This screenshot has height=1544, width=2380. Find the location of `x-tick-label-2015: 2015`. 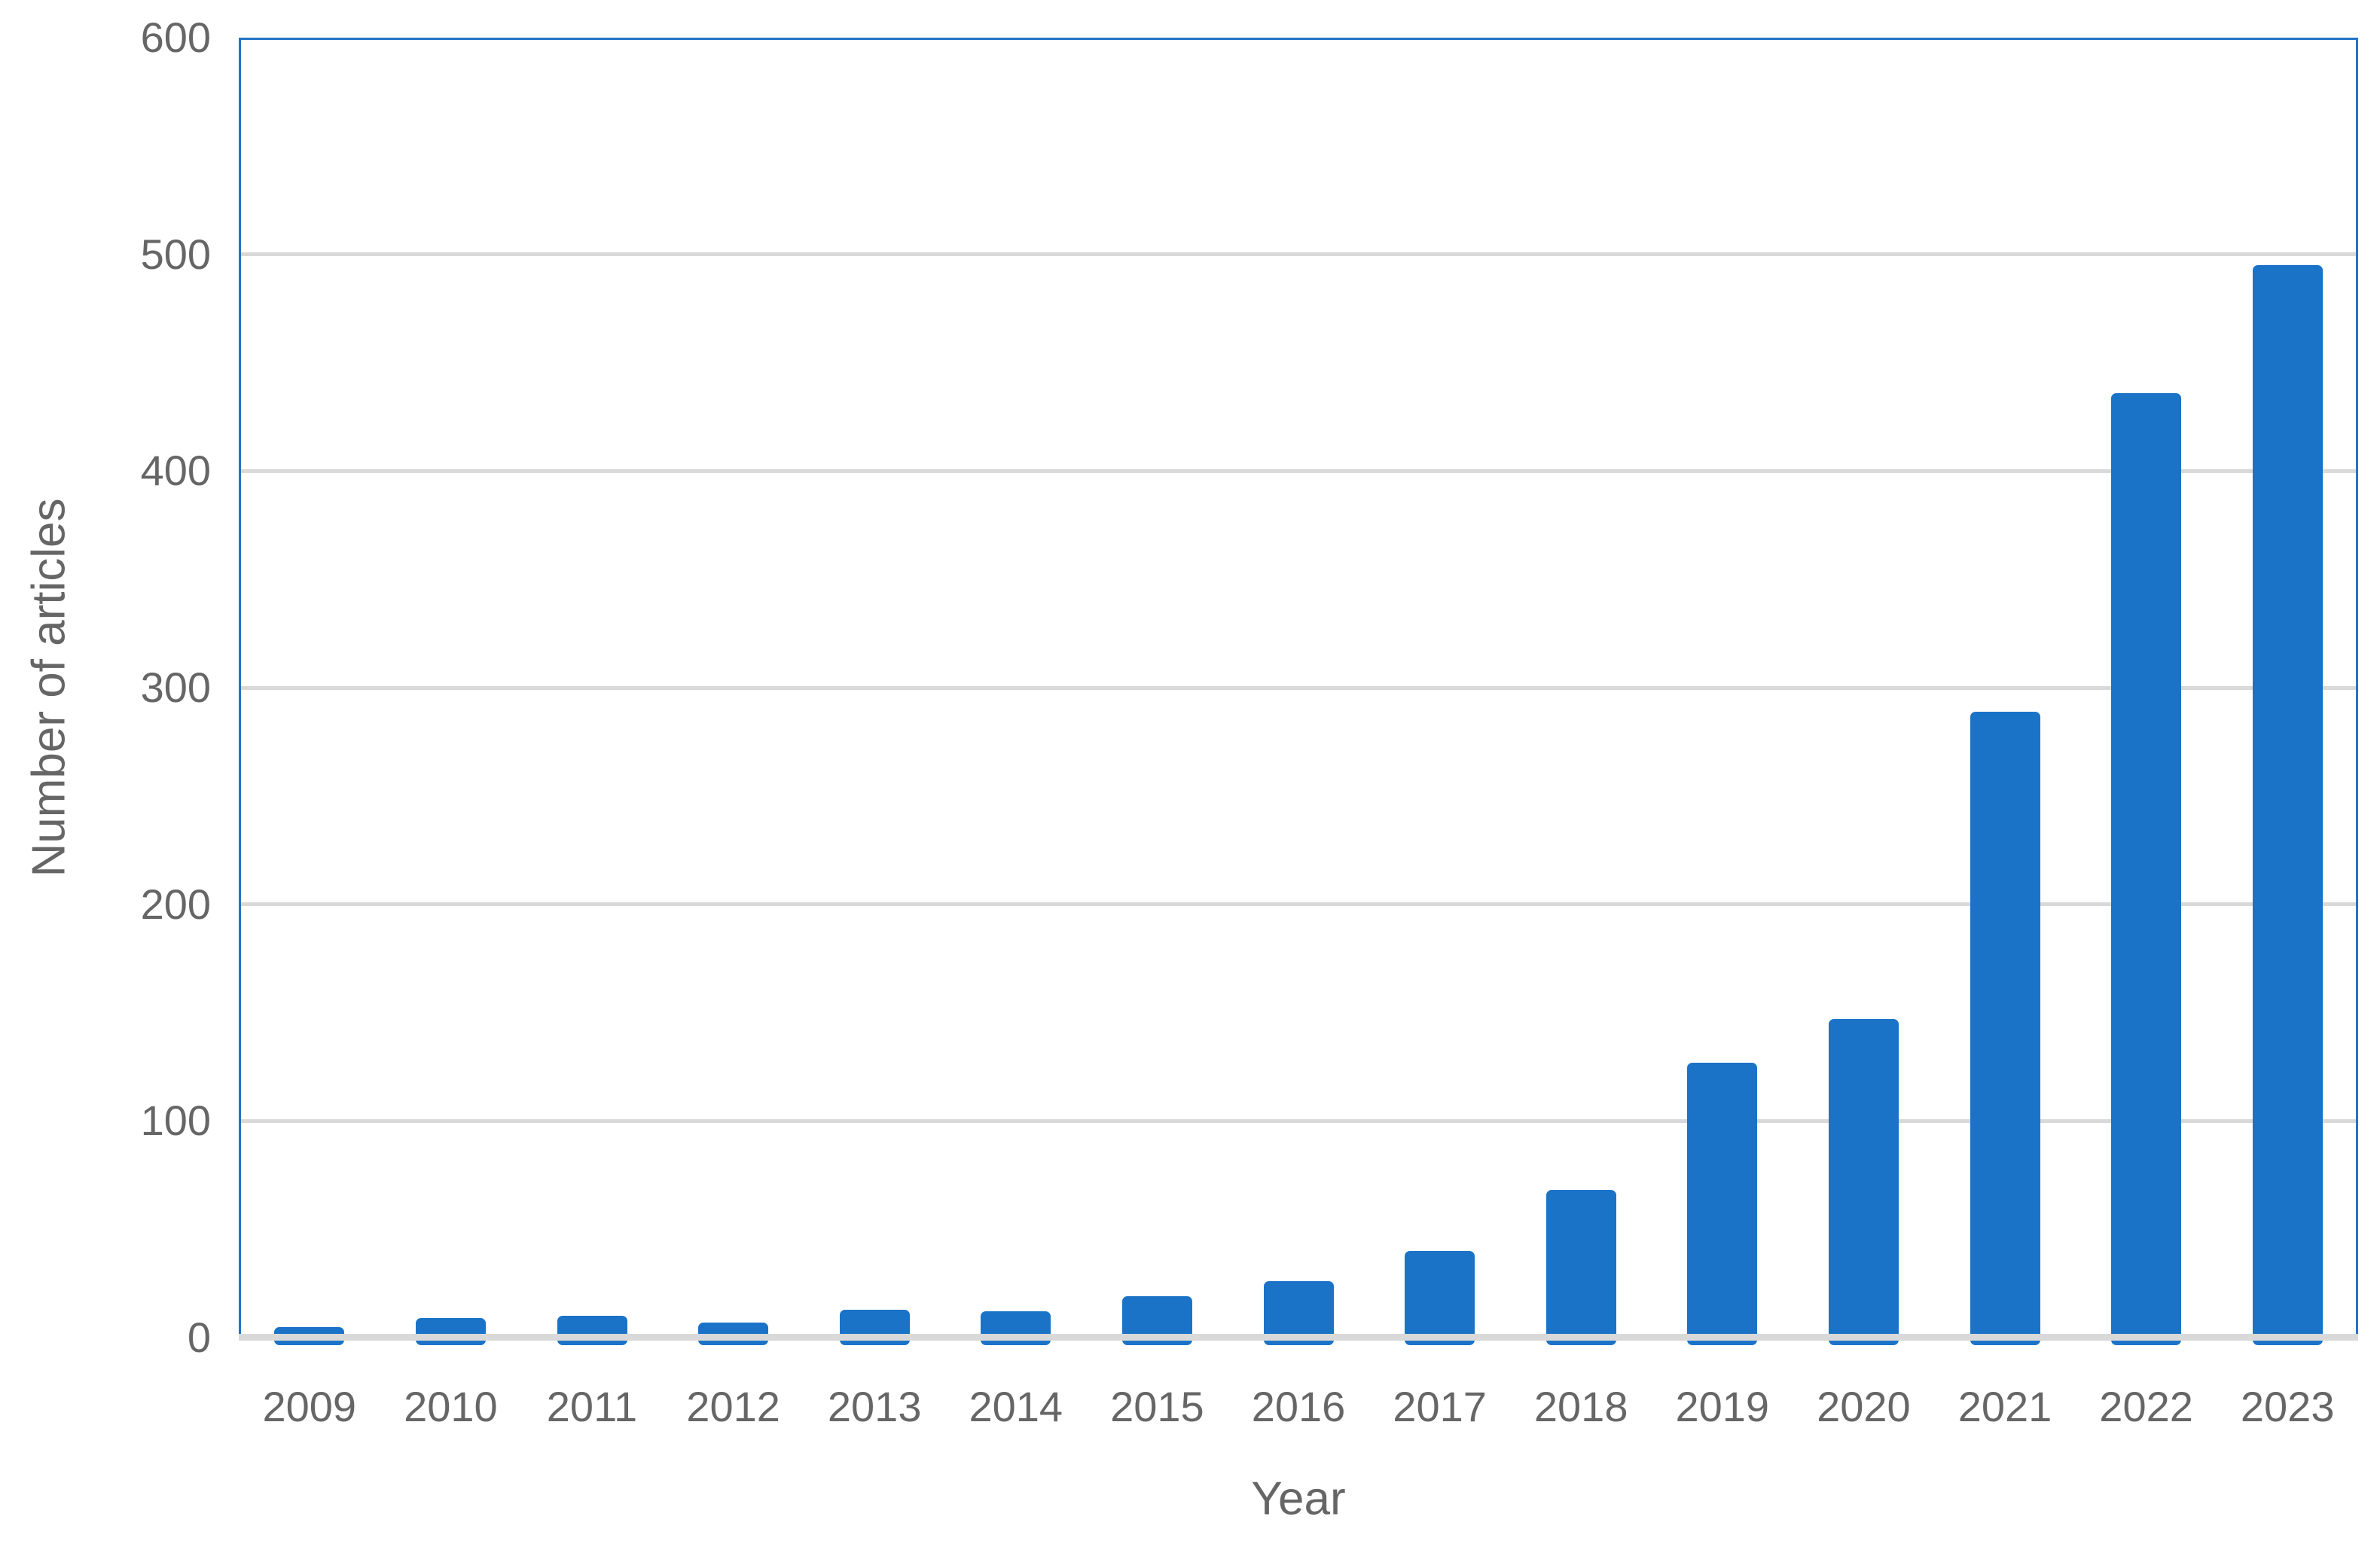

x-tick-label-2015: 2015 is located at coordinates (1157, 1406).